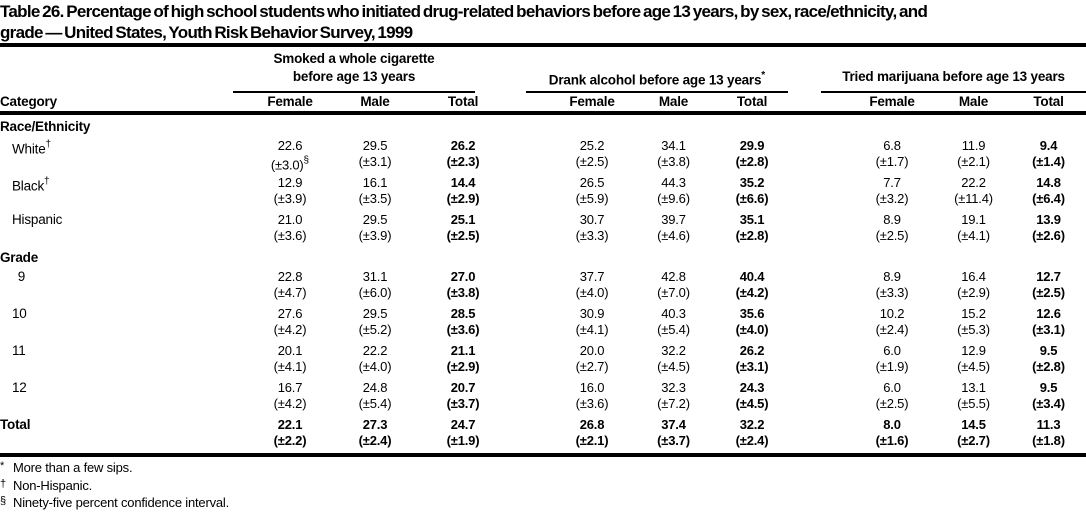 The height and width of the screenshot is (513, 1086). Describe the element at coordinates (592, 198) in the screenshot. I see `ci-cell: (±5.9)` at that location.